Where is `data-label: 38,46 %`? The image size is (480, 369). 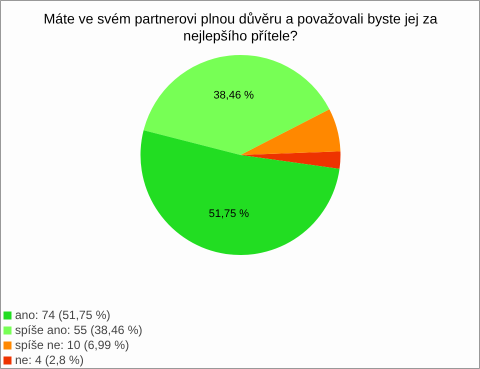
data-label: 38,46 % is located at coordinates (234, 95).